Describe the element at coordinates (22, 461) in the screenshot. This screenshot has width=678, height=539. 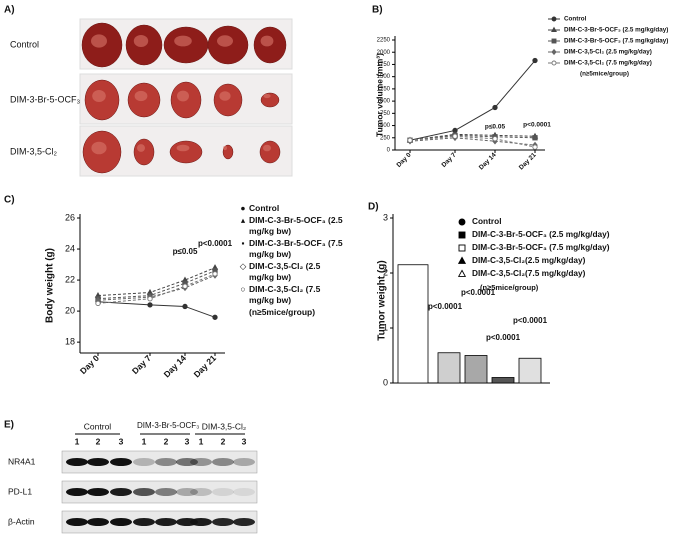
I see `row-label: NR4A1` at that location.